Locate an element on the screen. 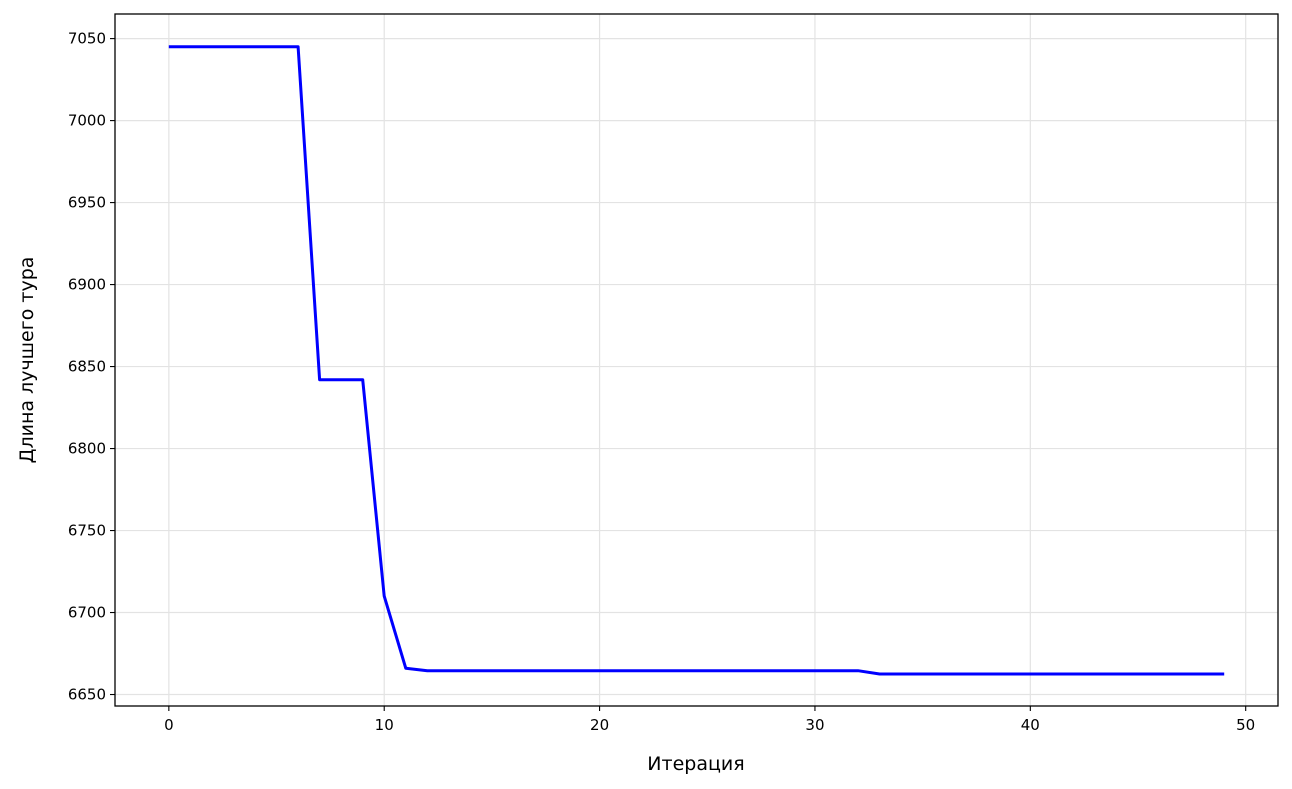 The width and height of the screenshot is (1292, 789). x-tick-label: 40 is located at coordinates (1030, 725).